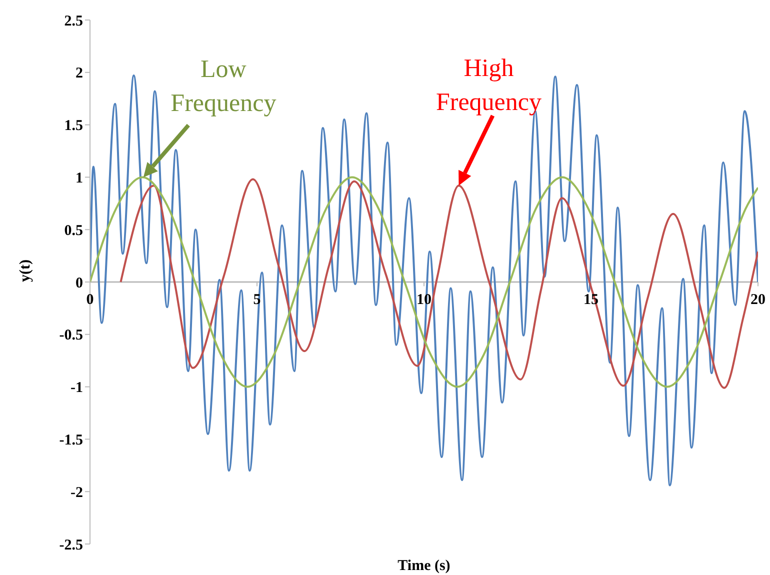 The image size is (770, 575). What do you see at coordinates (758, 300) in the screenshot?
I see `x-tick-label: 20` at bounding box center [758, 300].